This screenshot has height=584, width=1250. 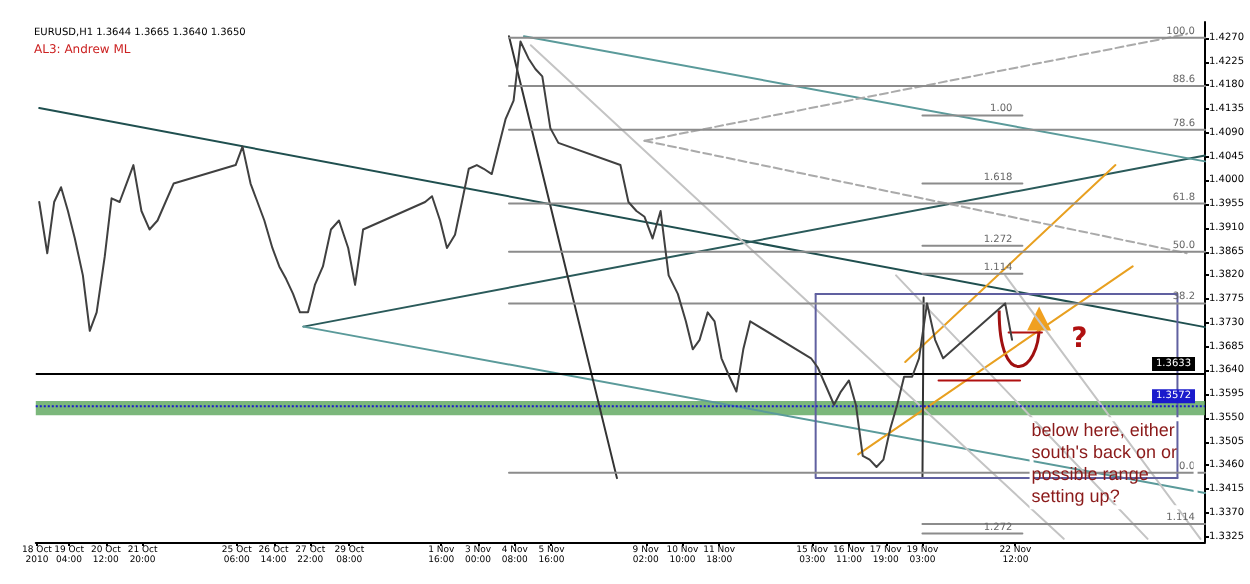 I want to click on annotation: ?, so click(x=1079, y=338).